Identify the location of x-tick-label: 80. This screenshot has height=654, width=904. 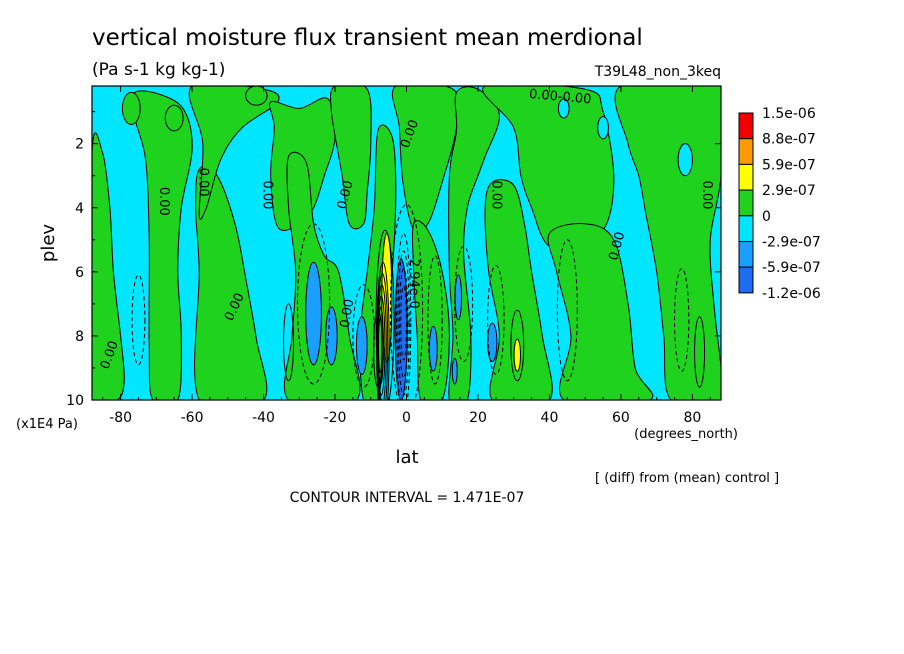
(692, 418).